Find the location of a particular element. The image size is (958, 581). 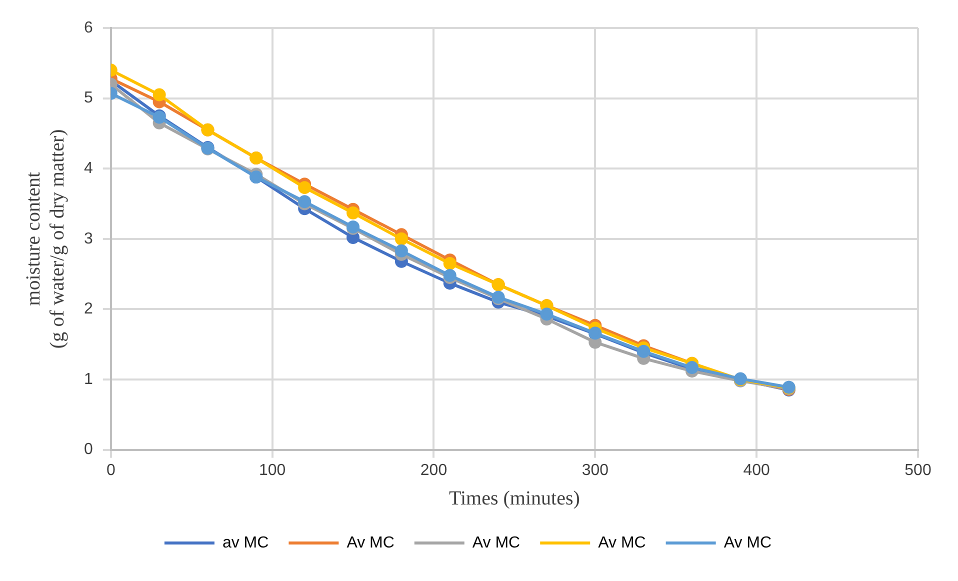

x-tick-label: 300 is located at coordinates (595, 470).